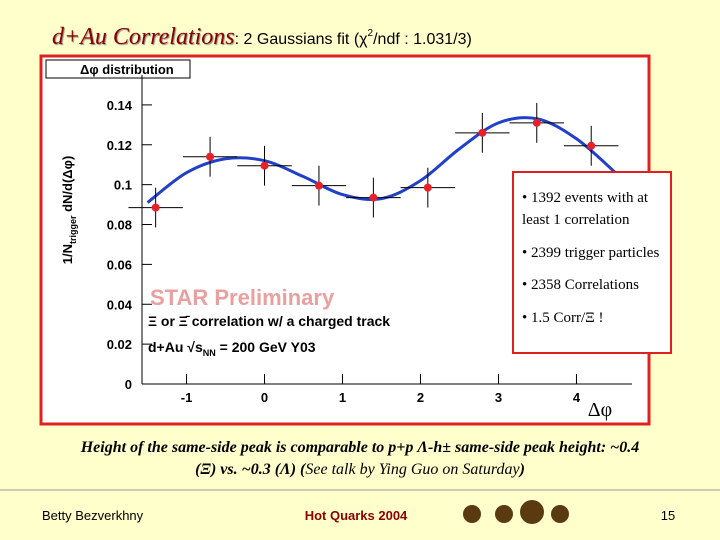 The image size is (720, 540). What do you see at coordinates (580, 285) in the screenshot?
I see `bullet: • 2358 Correlations` at bounding box center [580, 285].